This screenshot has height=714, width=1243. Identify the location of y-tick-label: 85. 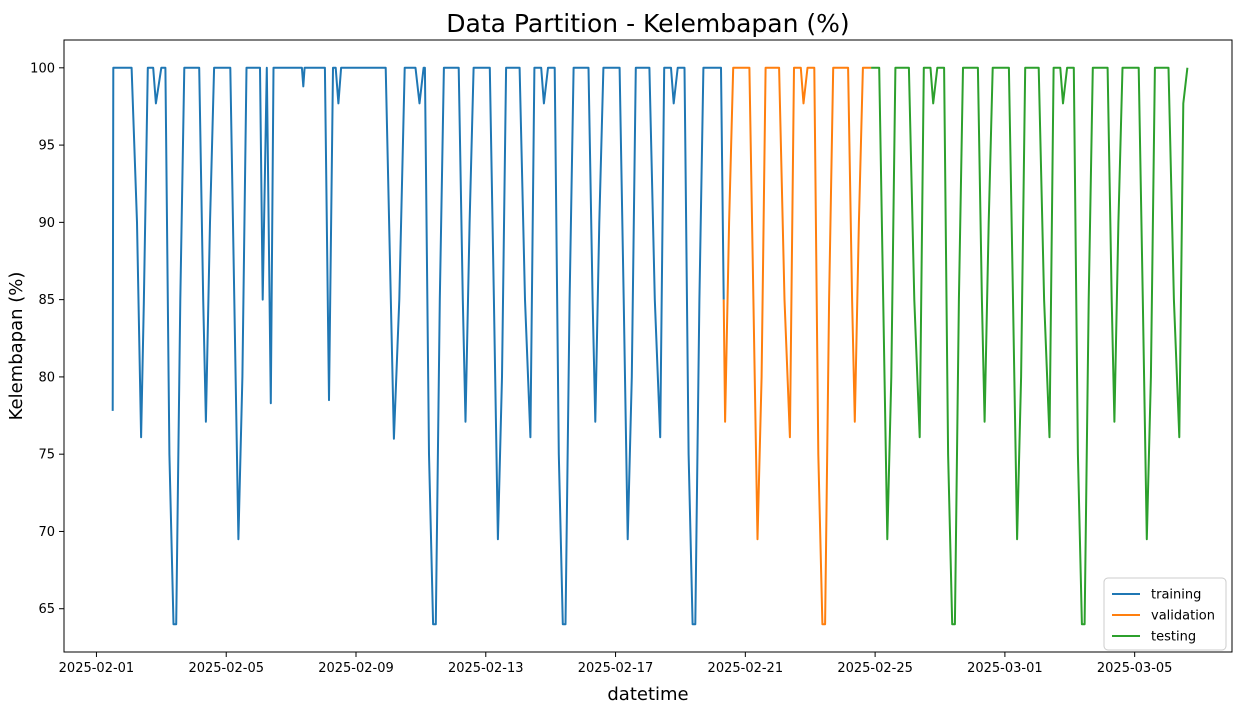
(46, 300).